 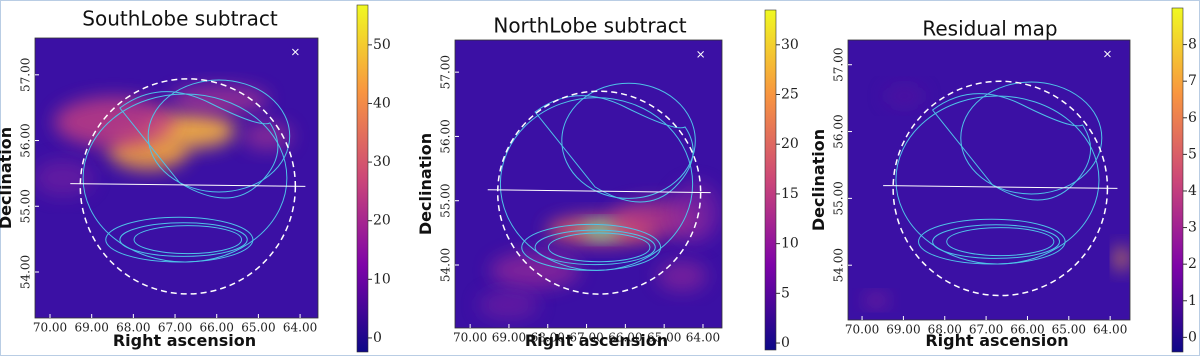 What do you see at coordinates (790, 194) in the screenshot?
I see `colorbar-tick-label: 15` at bounding box center [790, 194].